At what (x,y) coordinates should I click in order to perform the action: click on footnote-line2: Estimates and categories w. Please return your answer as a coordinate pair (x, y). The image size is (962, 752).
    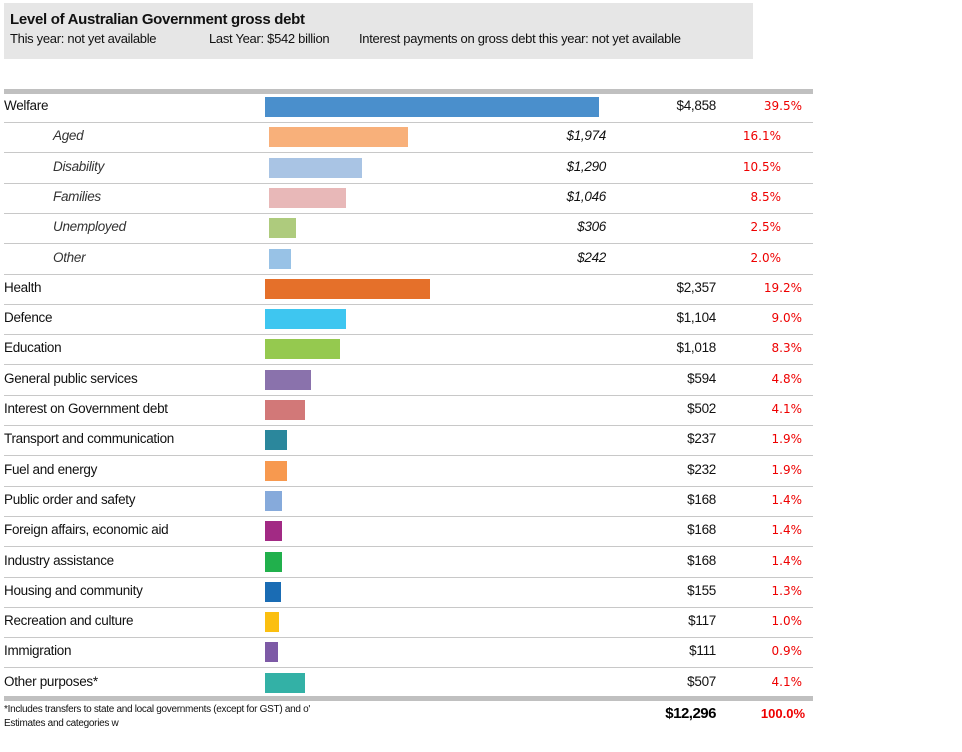
    Looking at the image, I should click on (61, 723).